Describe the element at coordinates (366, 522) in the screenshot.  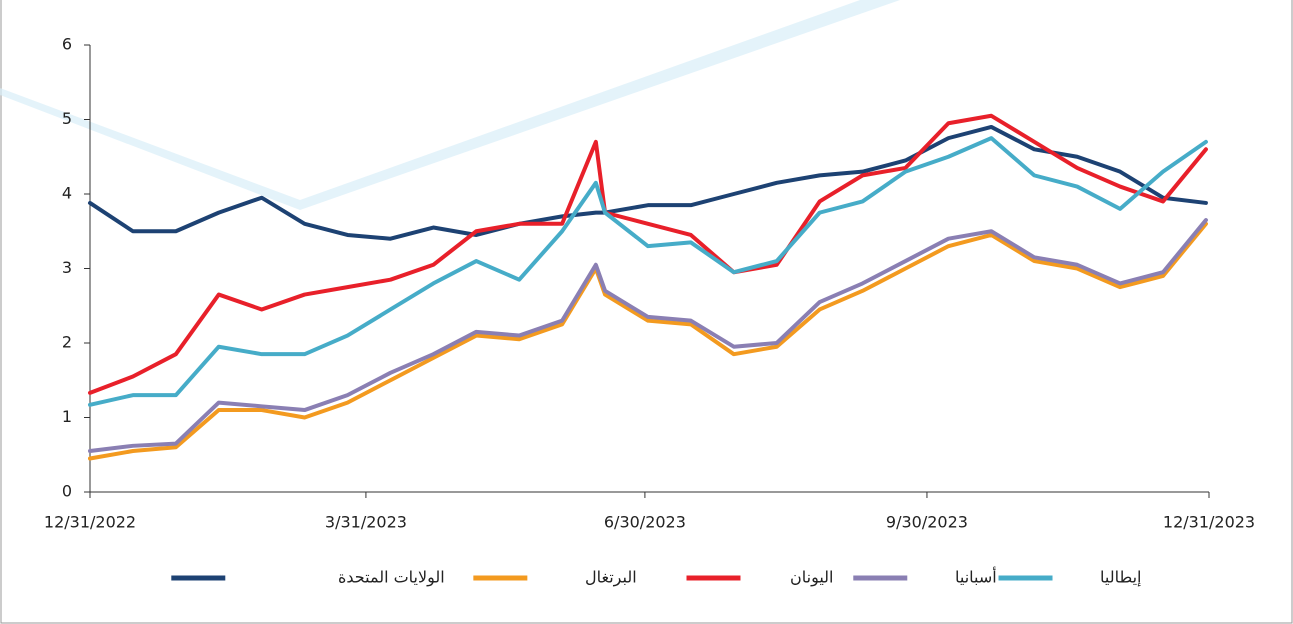
I see `x-tick-label: 3/31/2023` at that location.